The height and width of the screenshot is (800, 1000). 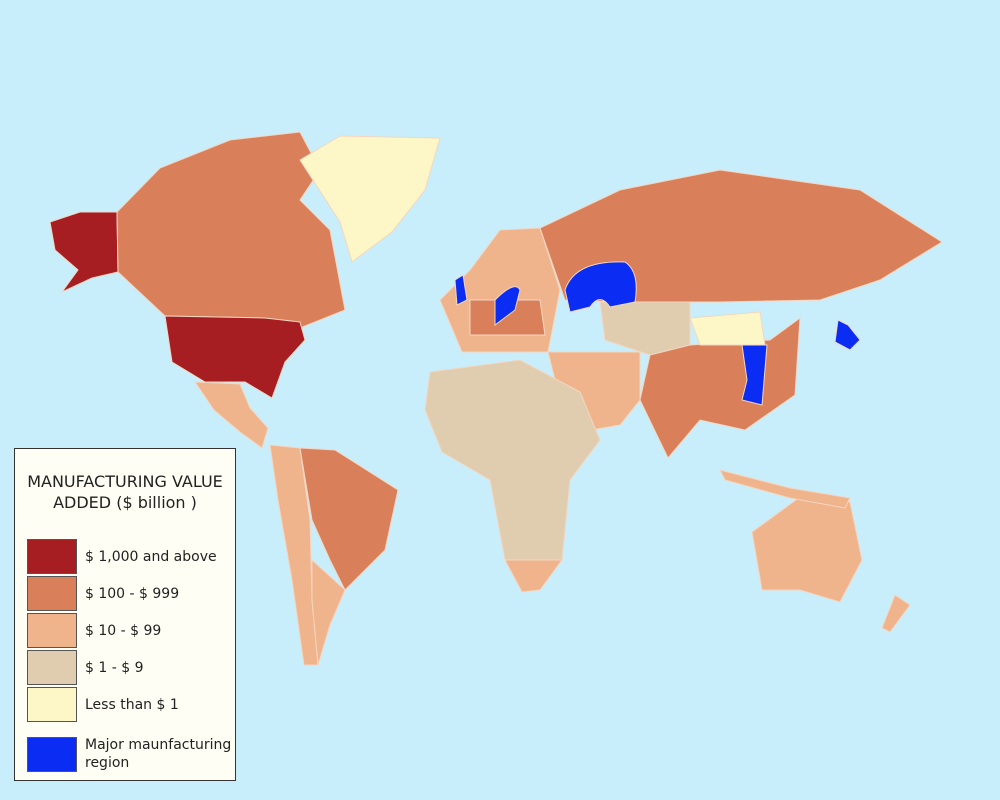 I want to click on new-zealand, so click(x=896, y=613).